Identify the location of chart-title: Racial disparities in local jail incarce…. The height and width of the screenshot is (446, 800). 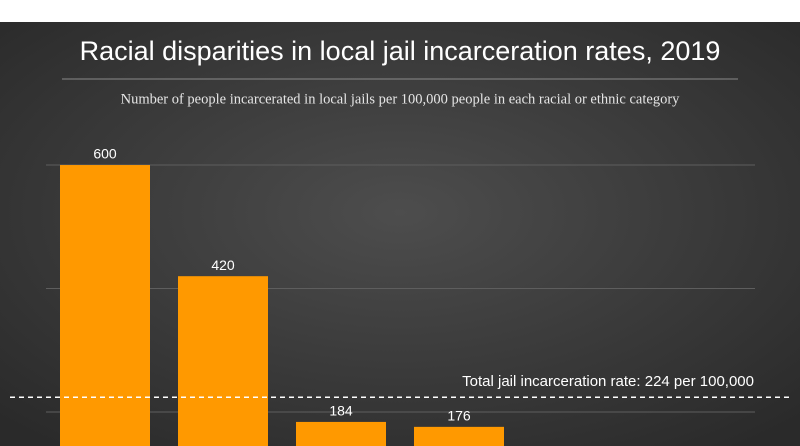
(400, 51).